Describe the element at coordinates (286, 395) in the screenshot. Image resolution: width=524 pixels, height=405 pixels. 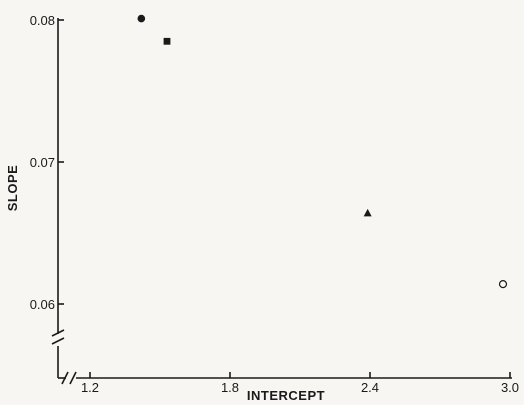
I see `x-axis-title: INTERCEPT` at that location.